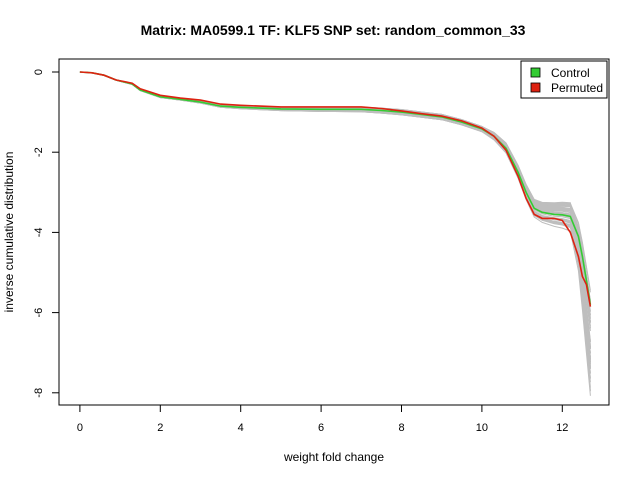  What do you see at coordinates (570, 73) in the screenshot?
I see `legend-label-control: Control` at bounding box center [570, 73].